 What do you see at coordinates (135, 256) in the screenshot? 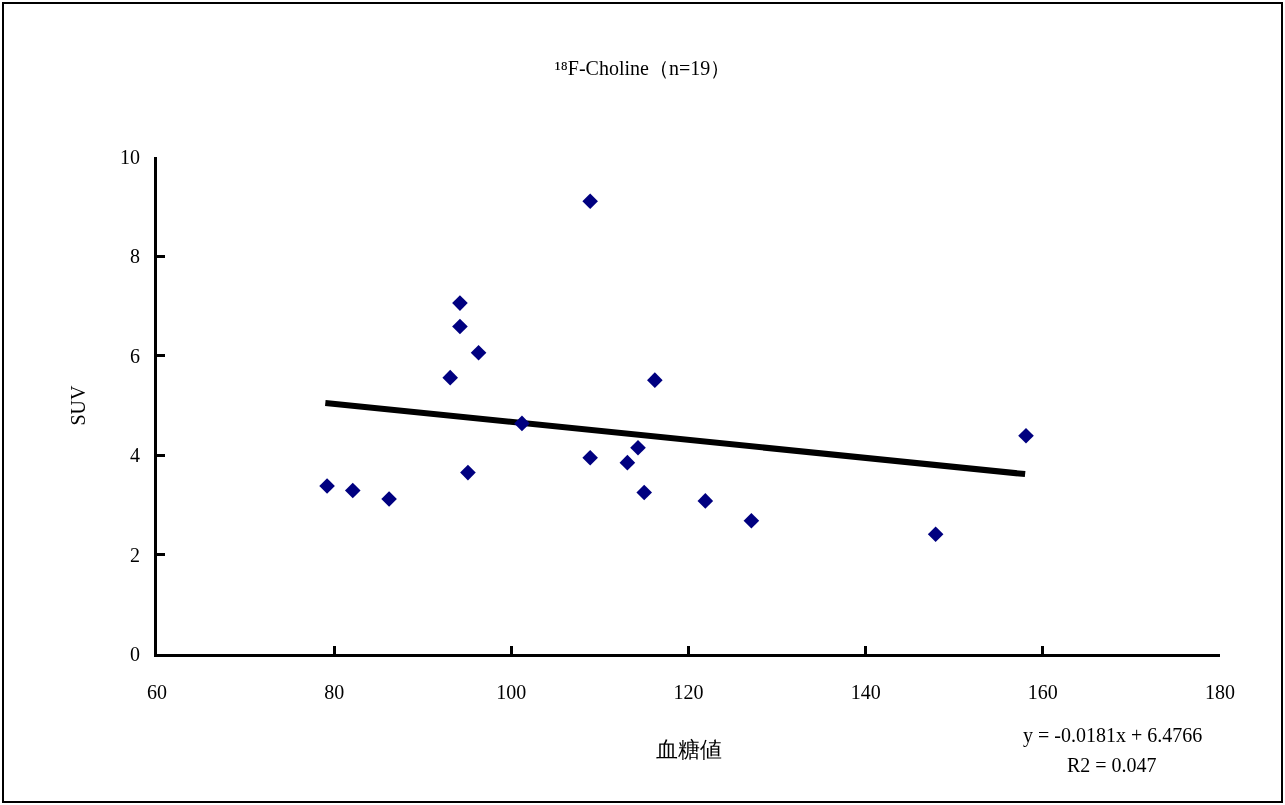
I see `y-tick-label: 8` at bounding box center [135, 256].